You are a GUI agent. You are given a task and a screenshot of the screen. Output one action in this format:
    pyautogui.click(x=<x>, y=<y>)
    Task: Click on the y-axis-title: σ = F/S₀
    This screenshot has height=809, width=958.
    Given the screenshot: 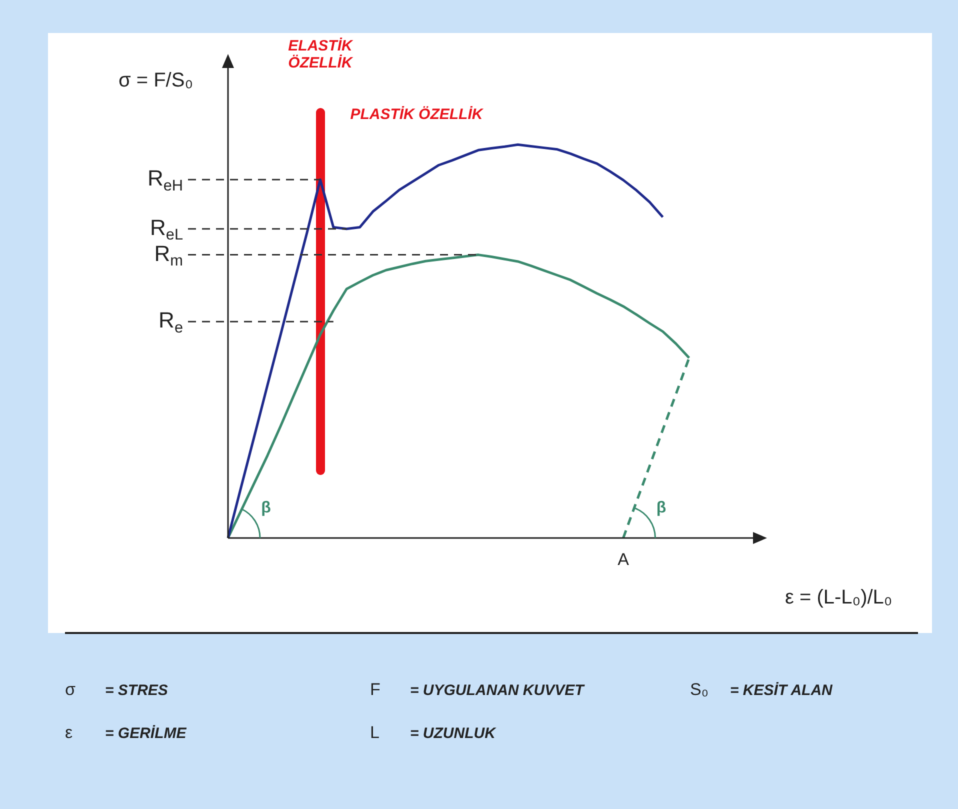 What is the action you would take?
    pyautogui.click(x=156, y=81)
    